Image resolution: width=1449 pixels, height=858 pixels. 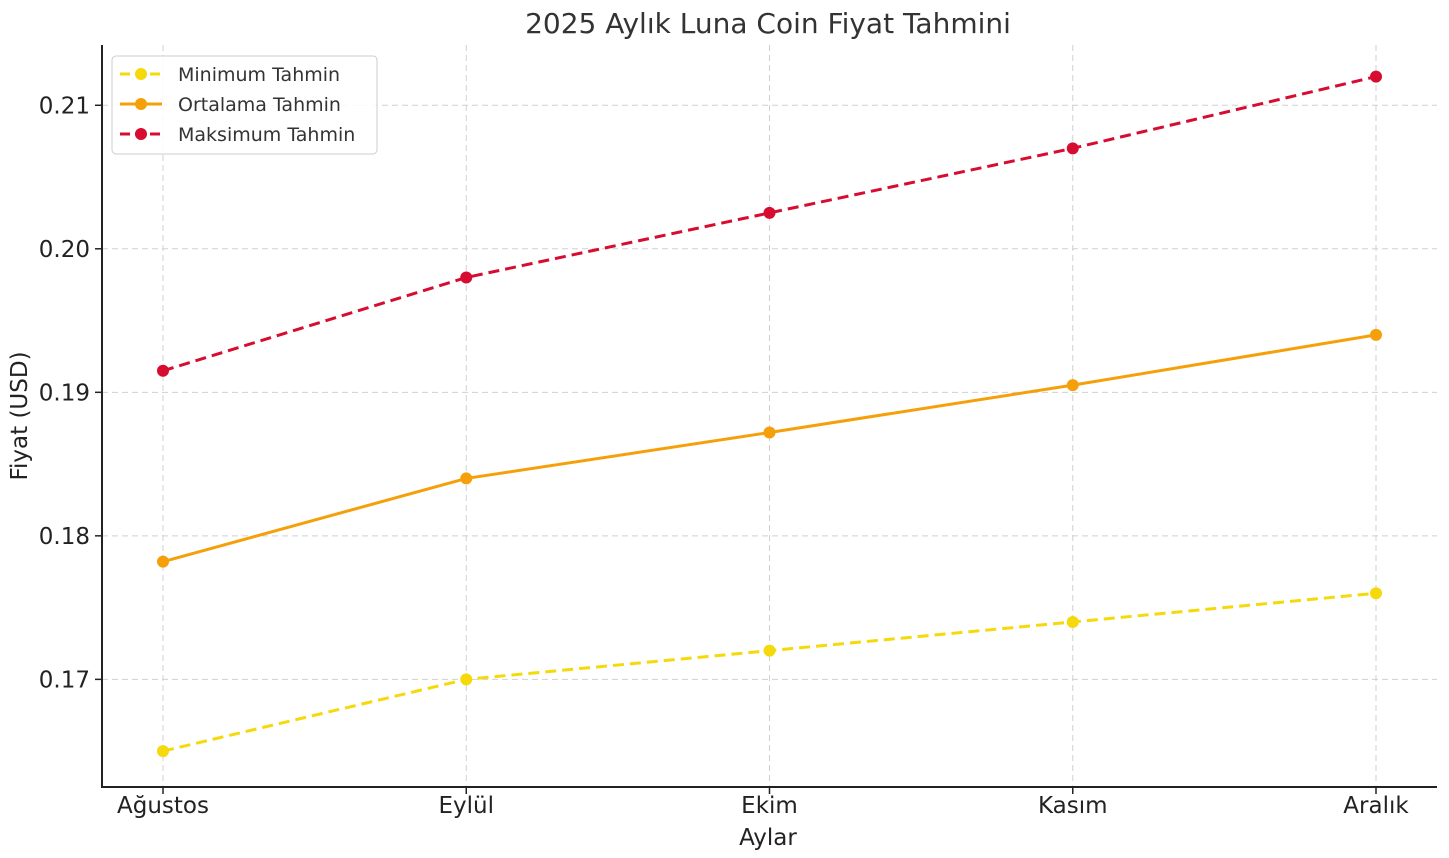 I want to click on y-axis-label: Fiyat (USD), so click(x=20, y=415).